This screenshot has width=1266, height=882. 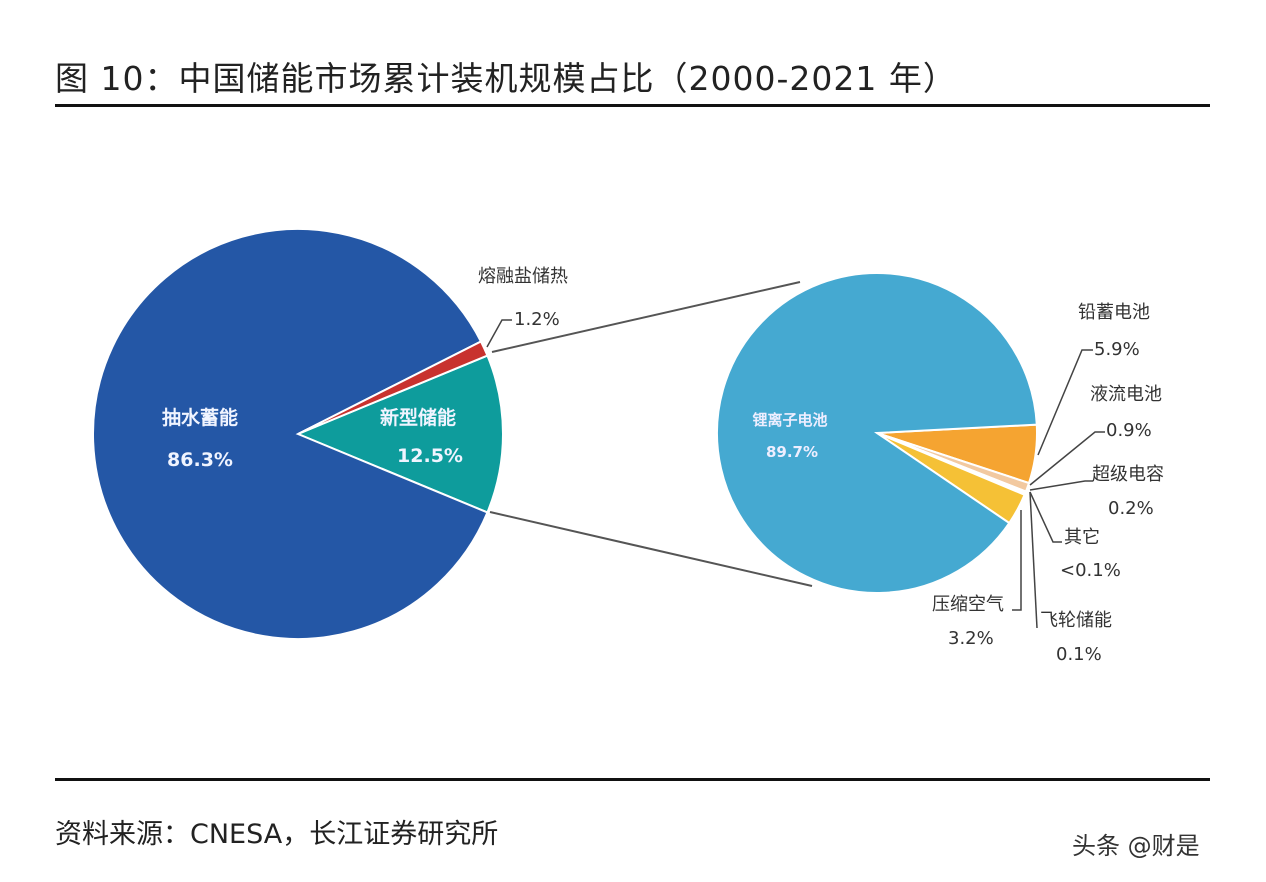 I want to click on label-new-storage: 新型储能, so click(x=418, y=417).